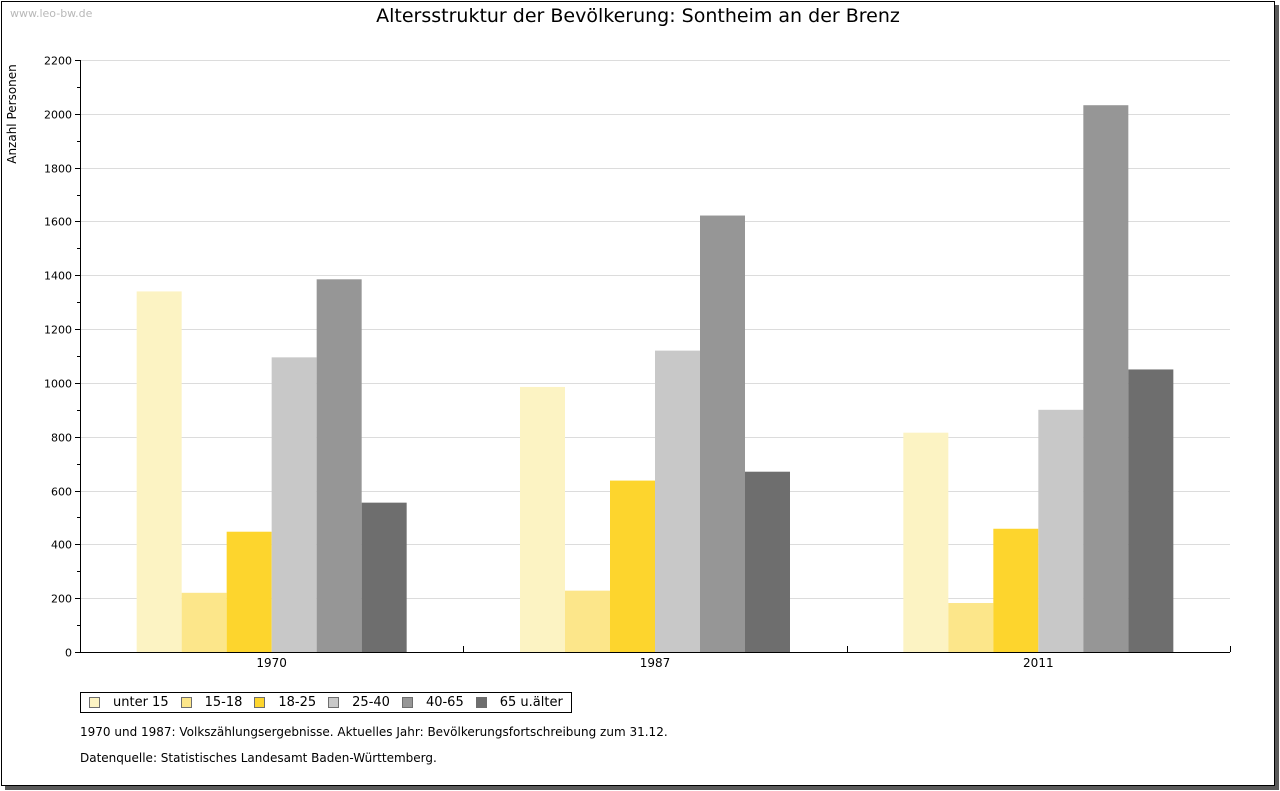 The image size is (1280, 791). Describe the element at coordinates (61, 492) in the screenshot. I see `y-tick-label: 600` at that location.